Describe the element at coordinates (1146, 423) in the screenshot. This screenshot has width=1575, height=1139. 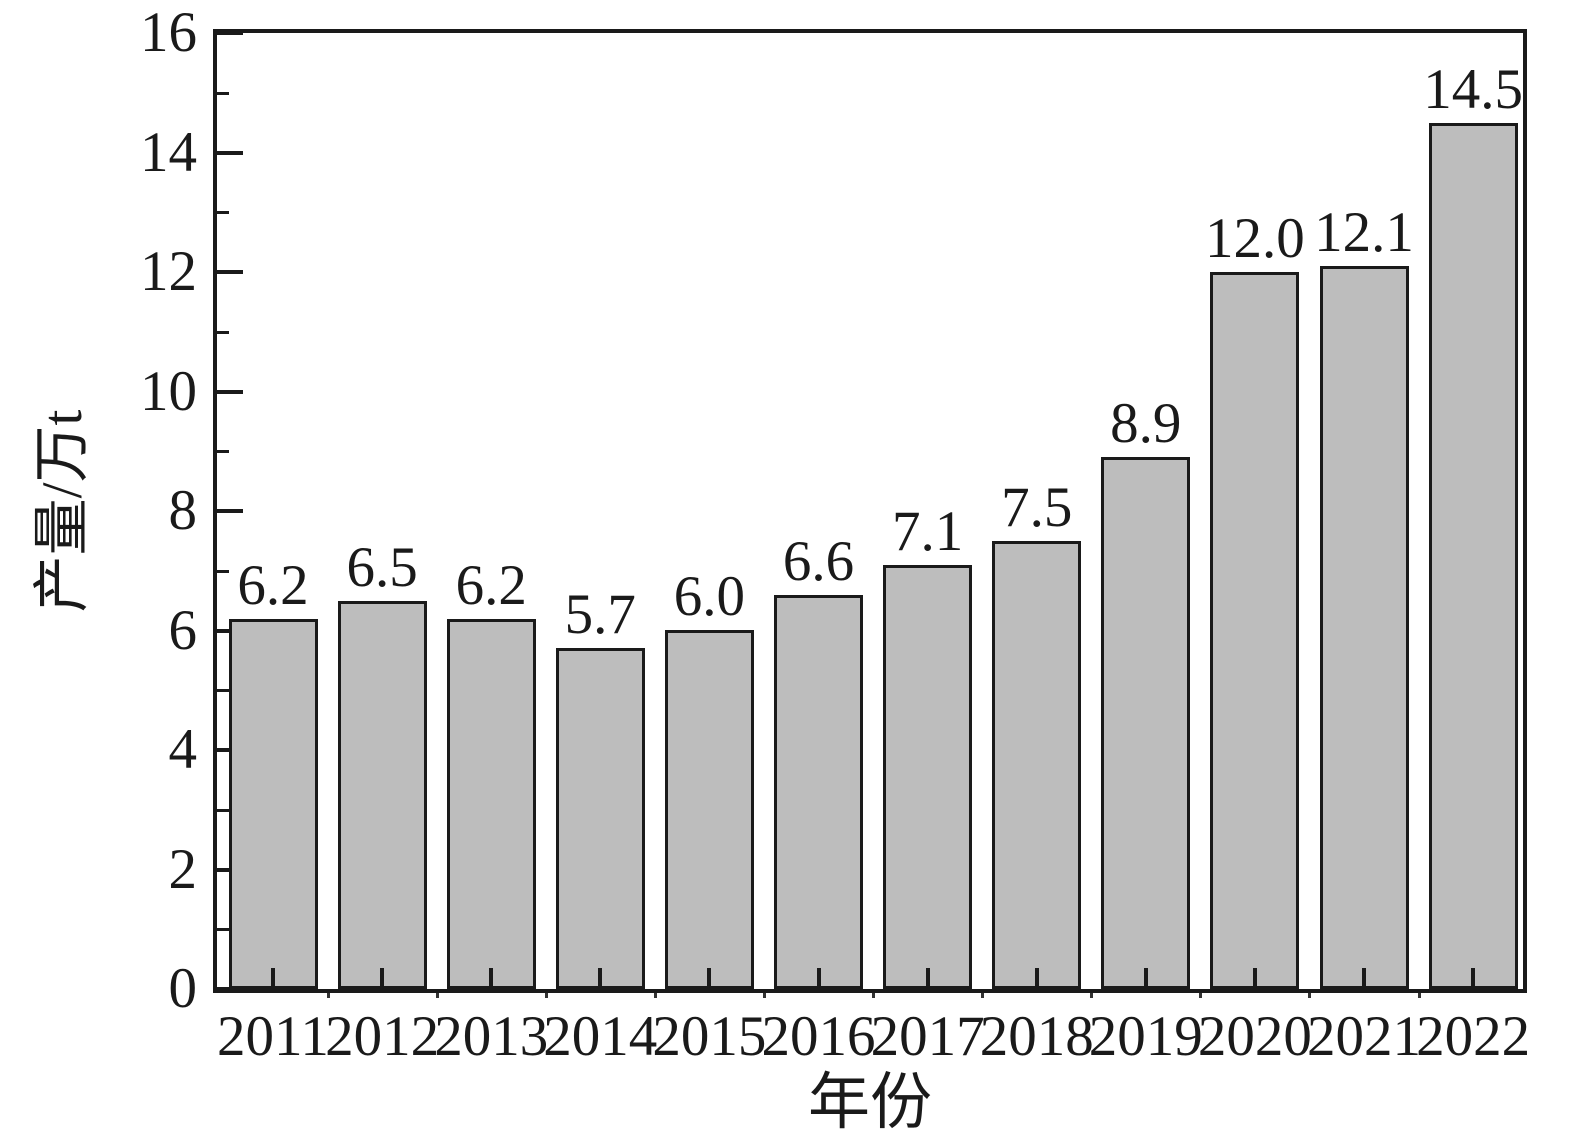
I see `bar-value-label: 8.9` at that location.